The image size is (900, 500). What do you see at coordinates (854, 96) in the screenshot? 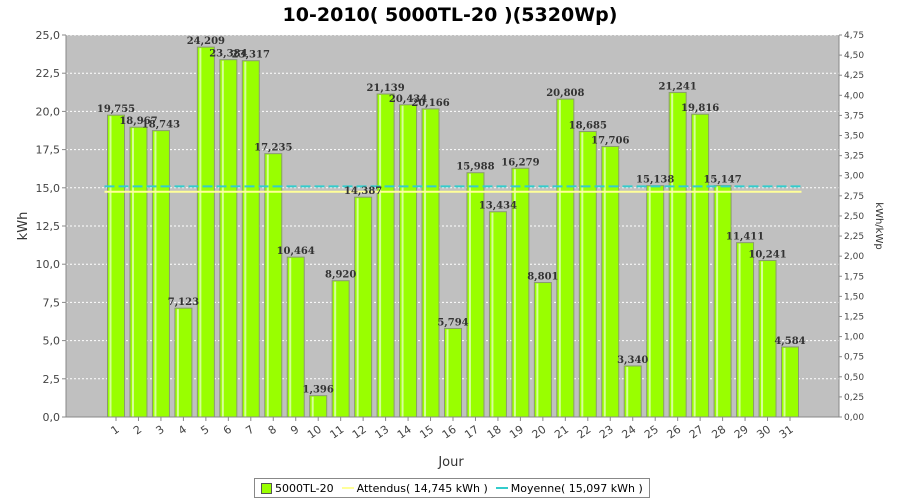
I see `y-right-tick-label: 4,00` at bounding box center [854, 96].